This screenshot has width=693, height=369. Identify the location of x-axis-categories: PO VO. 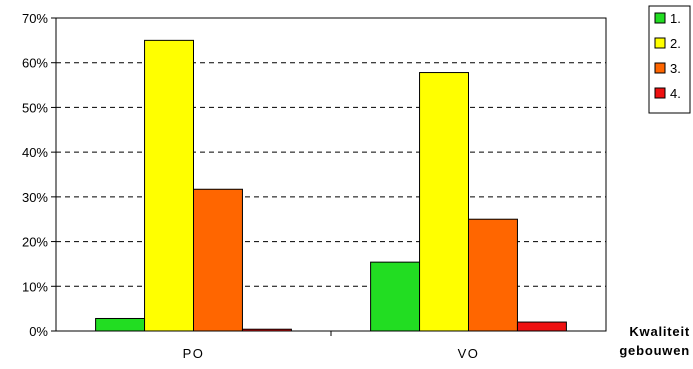
(331, 346).